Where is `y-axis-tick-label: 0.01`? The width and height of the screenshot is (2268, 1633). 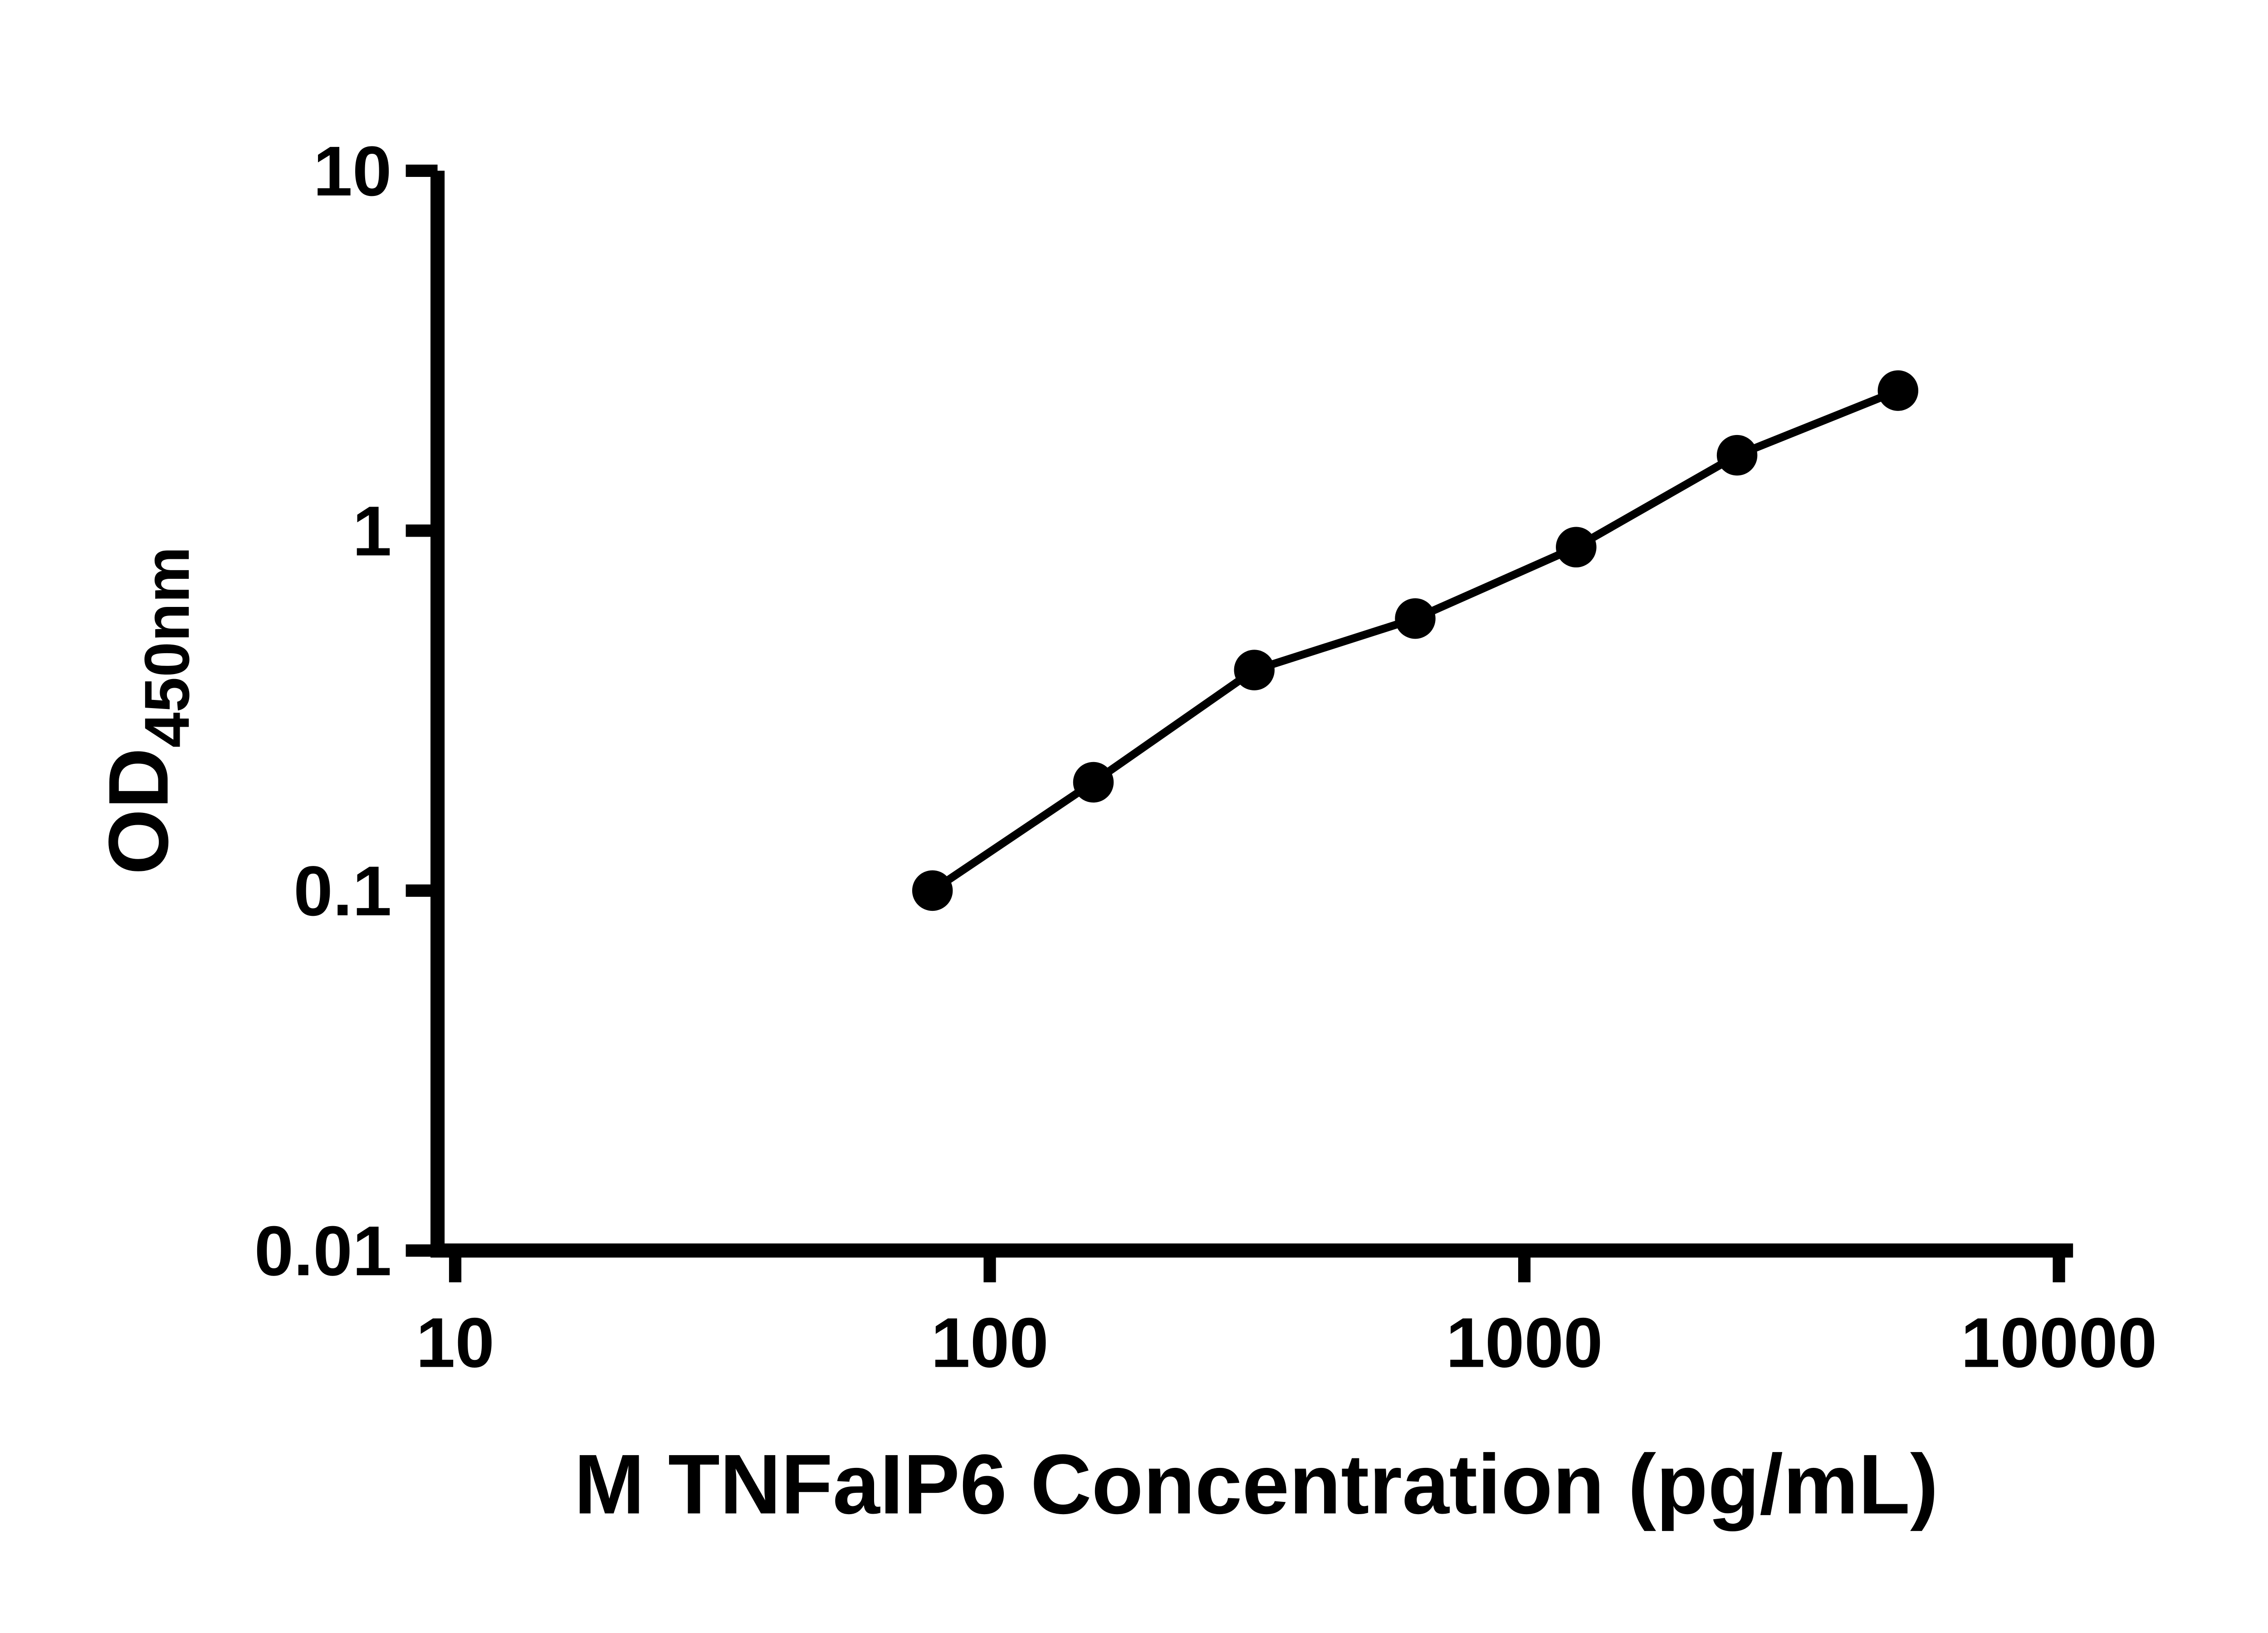
y-axis-tick-label: 0.01 is located at coordinates (323, 1250).